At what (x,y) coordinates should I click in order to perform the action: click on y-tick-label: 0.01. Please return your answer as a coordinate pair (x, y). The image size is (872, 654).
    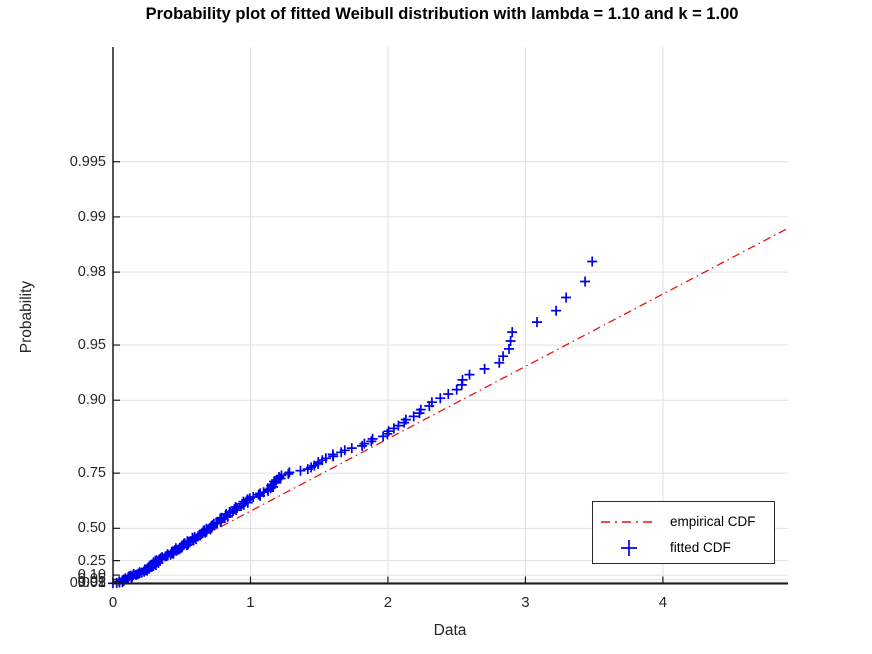
    Looking at the image, I should click on (91, 582).